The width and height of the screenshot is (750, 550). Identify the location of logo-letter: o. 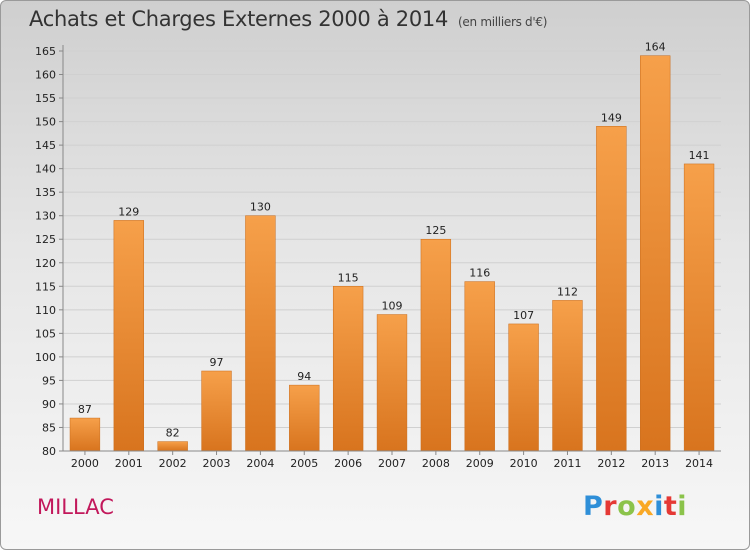
(627, 506).